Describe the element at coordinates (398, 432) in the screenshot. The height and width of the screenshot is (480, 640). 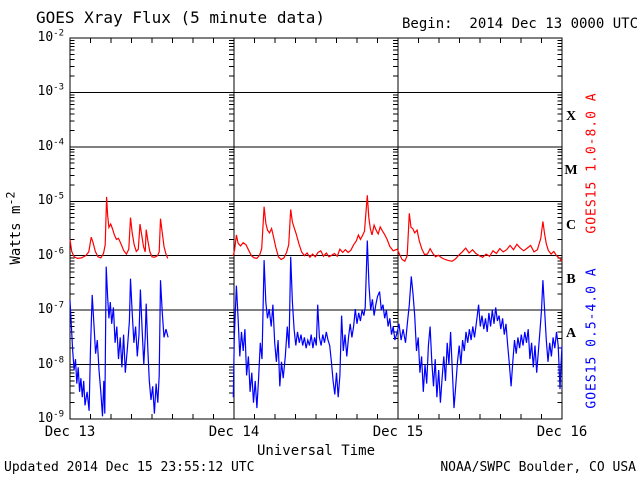
I see `x-tick-label: Dec 15` at that location.